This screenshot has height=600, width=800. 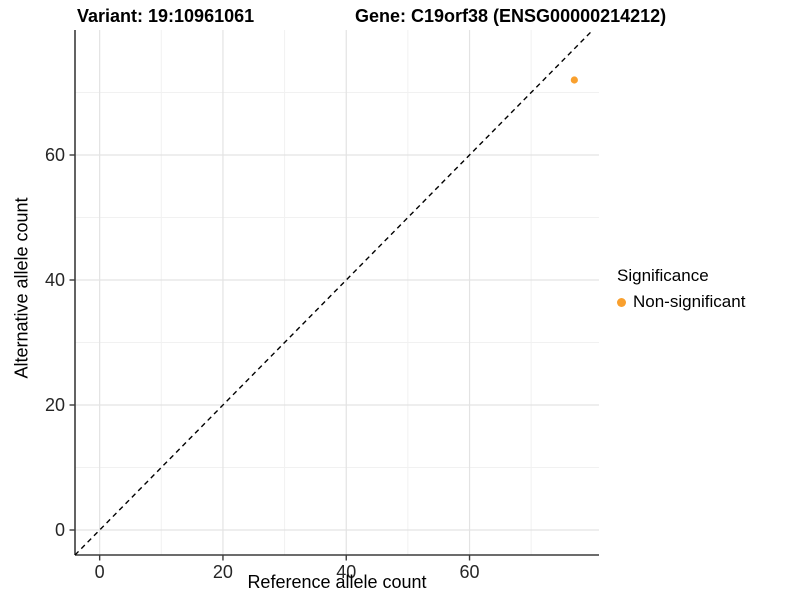 I want to click on legend-point-icon, so click(x=621, y=302).